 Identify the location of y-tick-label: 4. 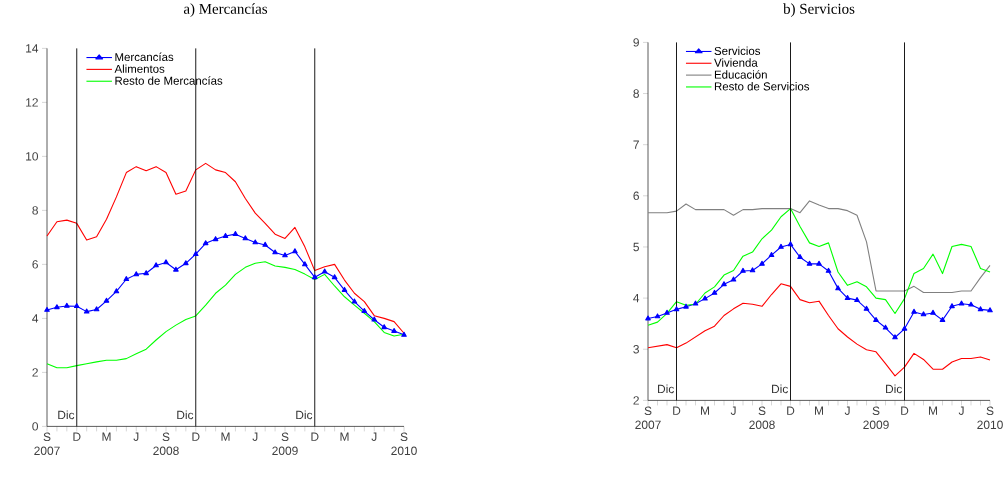
(35, 318).